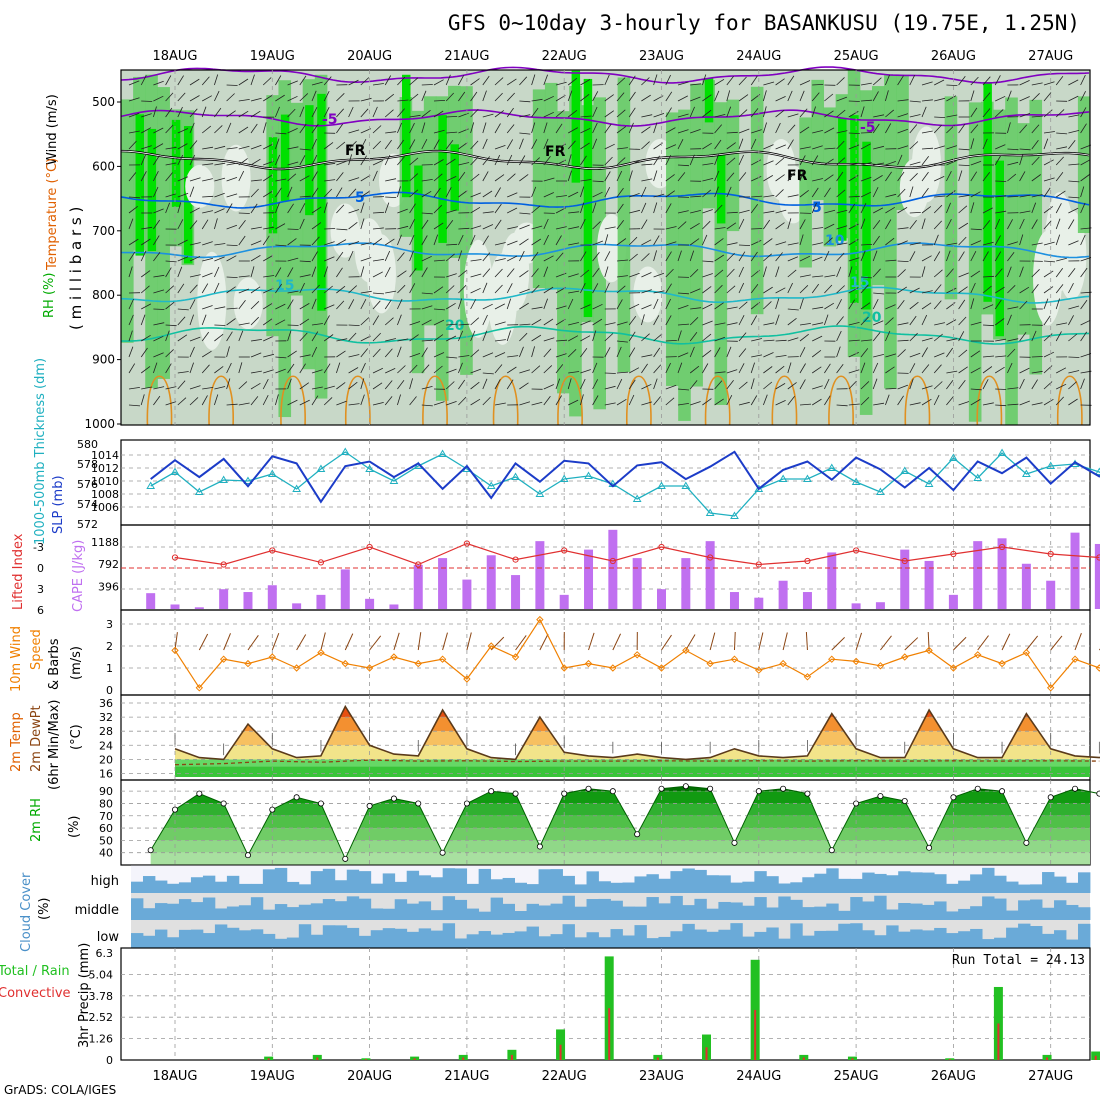 The height and width of the screenshot is (1100, 1100). What do you see at coordinates (321, 601) in the screenshot?
I see `cape-bar` at bounding box center [321, 601].